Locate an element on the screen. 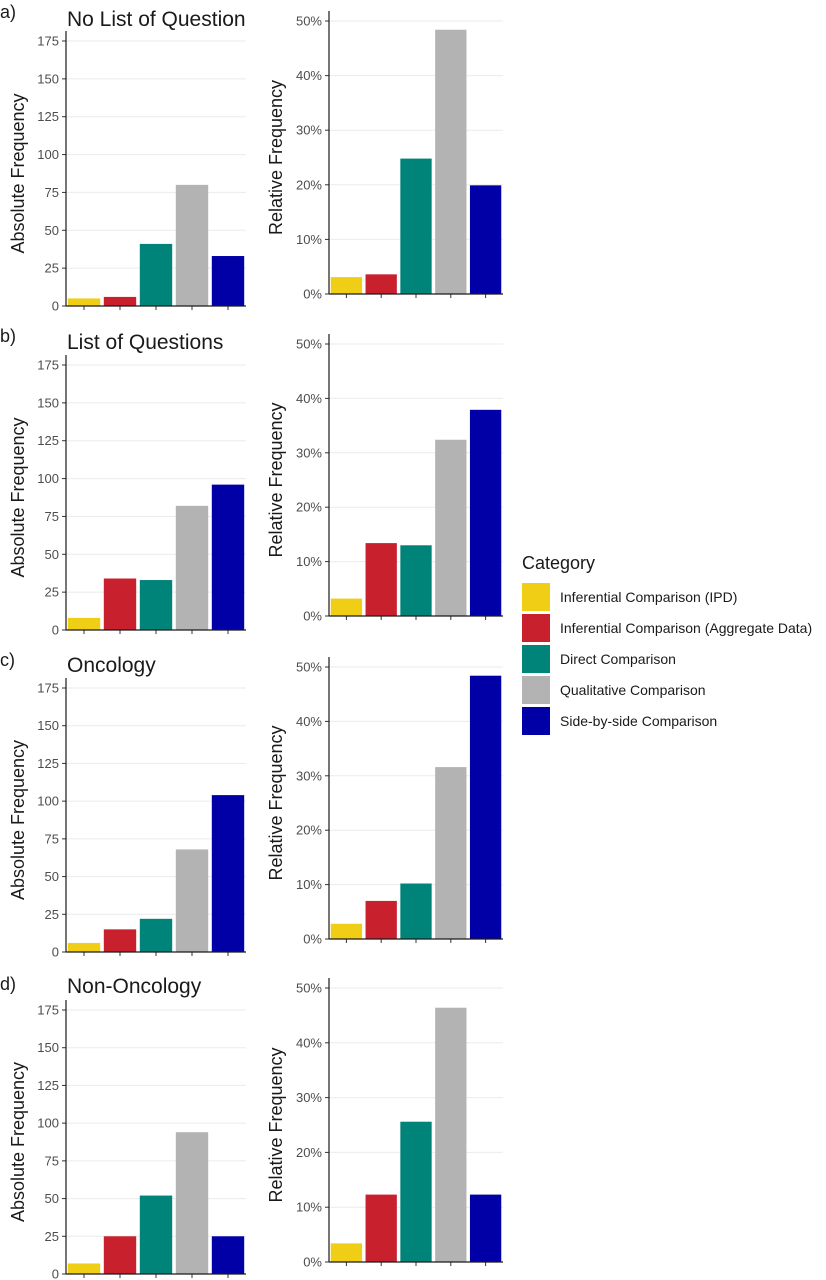 This screenshot has height=1280, width=826. chart-c-absolute: 0 25 50 75 100 125 150 175 Absolute Frequency is located at coordinates (127, 819).